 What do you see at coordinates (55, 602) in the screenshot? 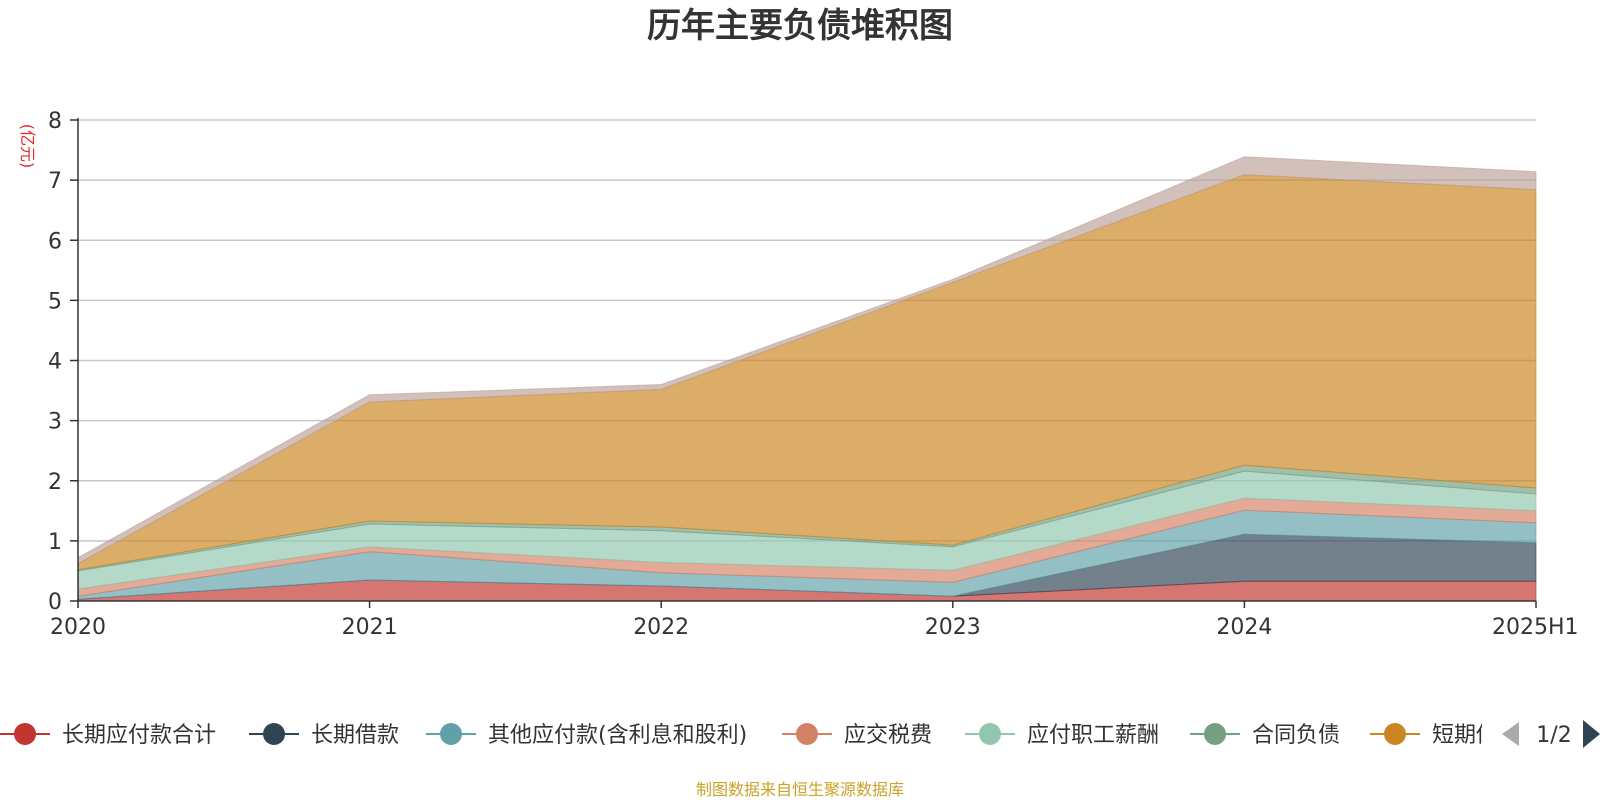
I see `y-tick-label: 0` at bounding box center [55, 602].